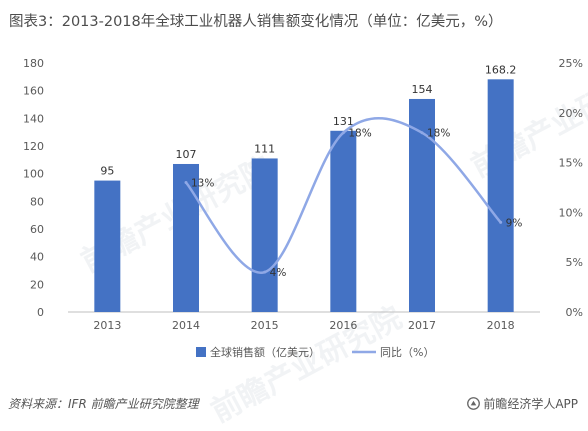 The height and width of the screenshot is (431, 588). What do you see at coordinates (407, 352) in the screenshot?
I see `legend-line-label: 同比（%）` at bounding box center [407, 352].